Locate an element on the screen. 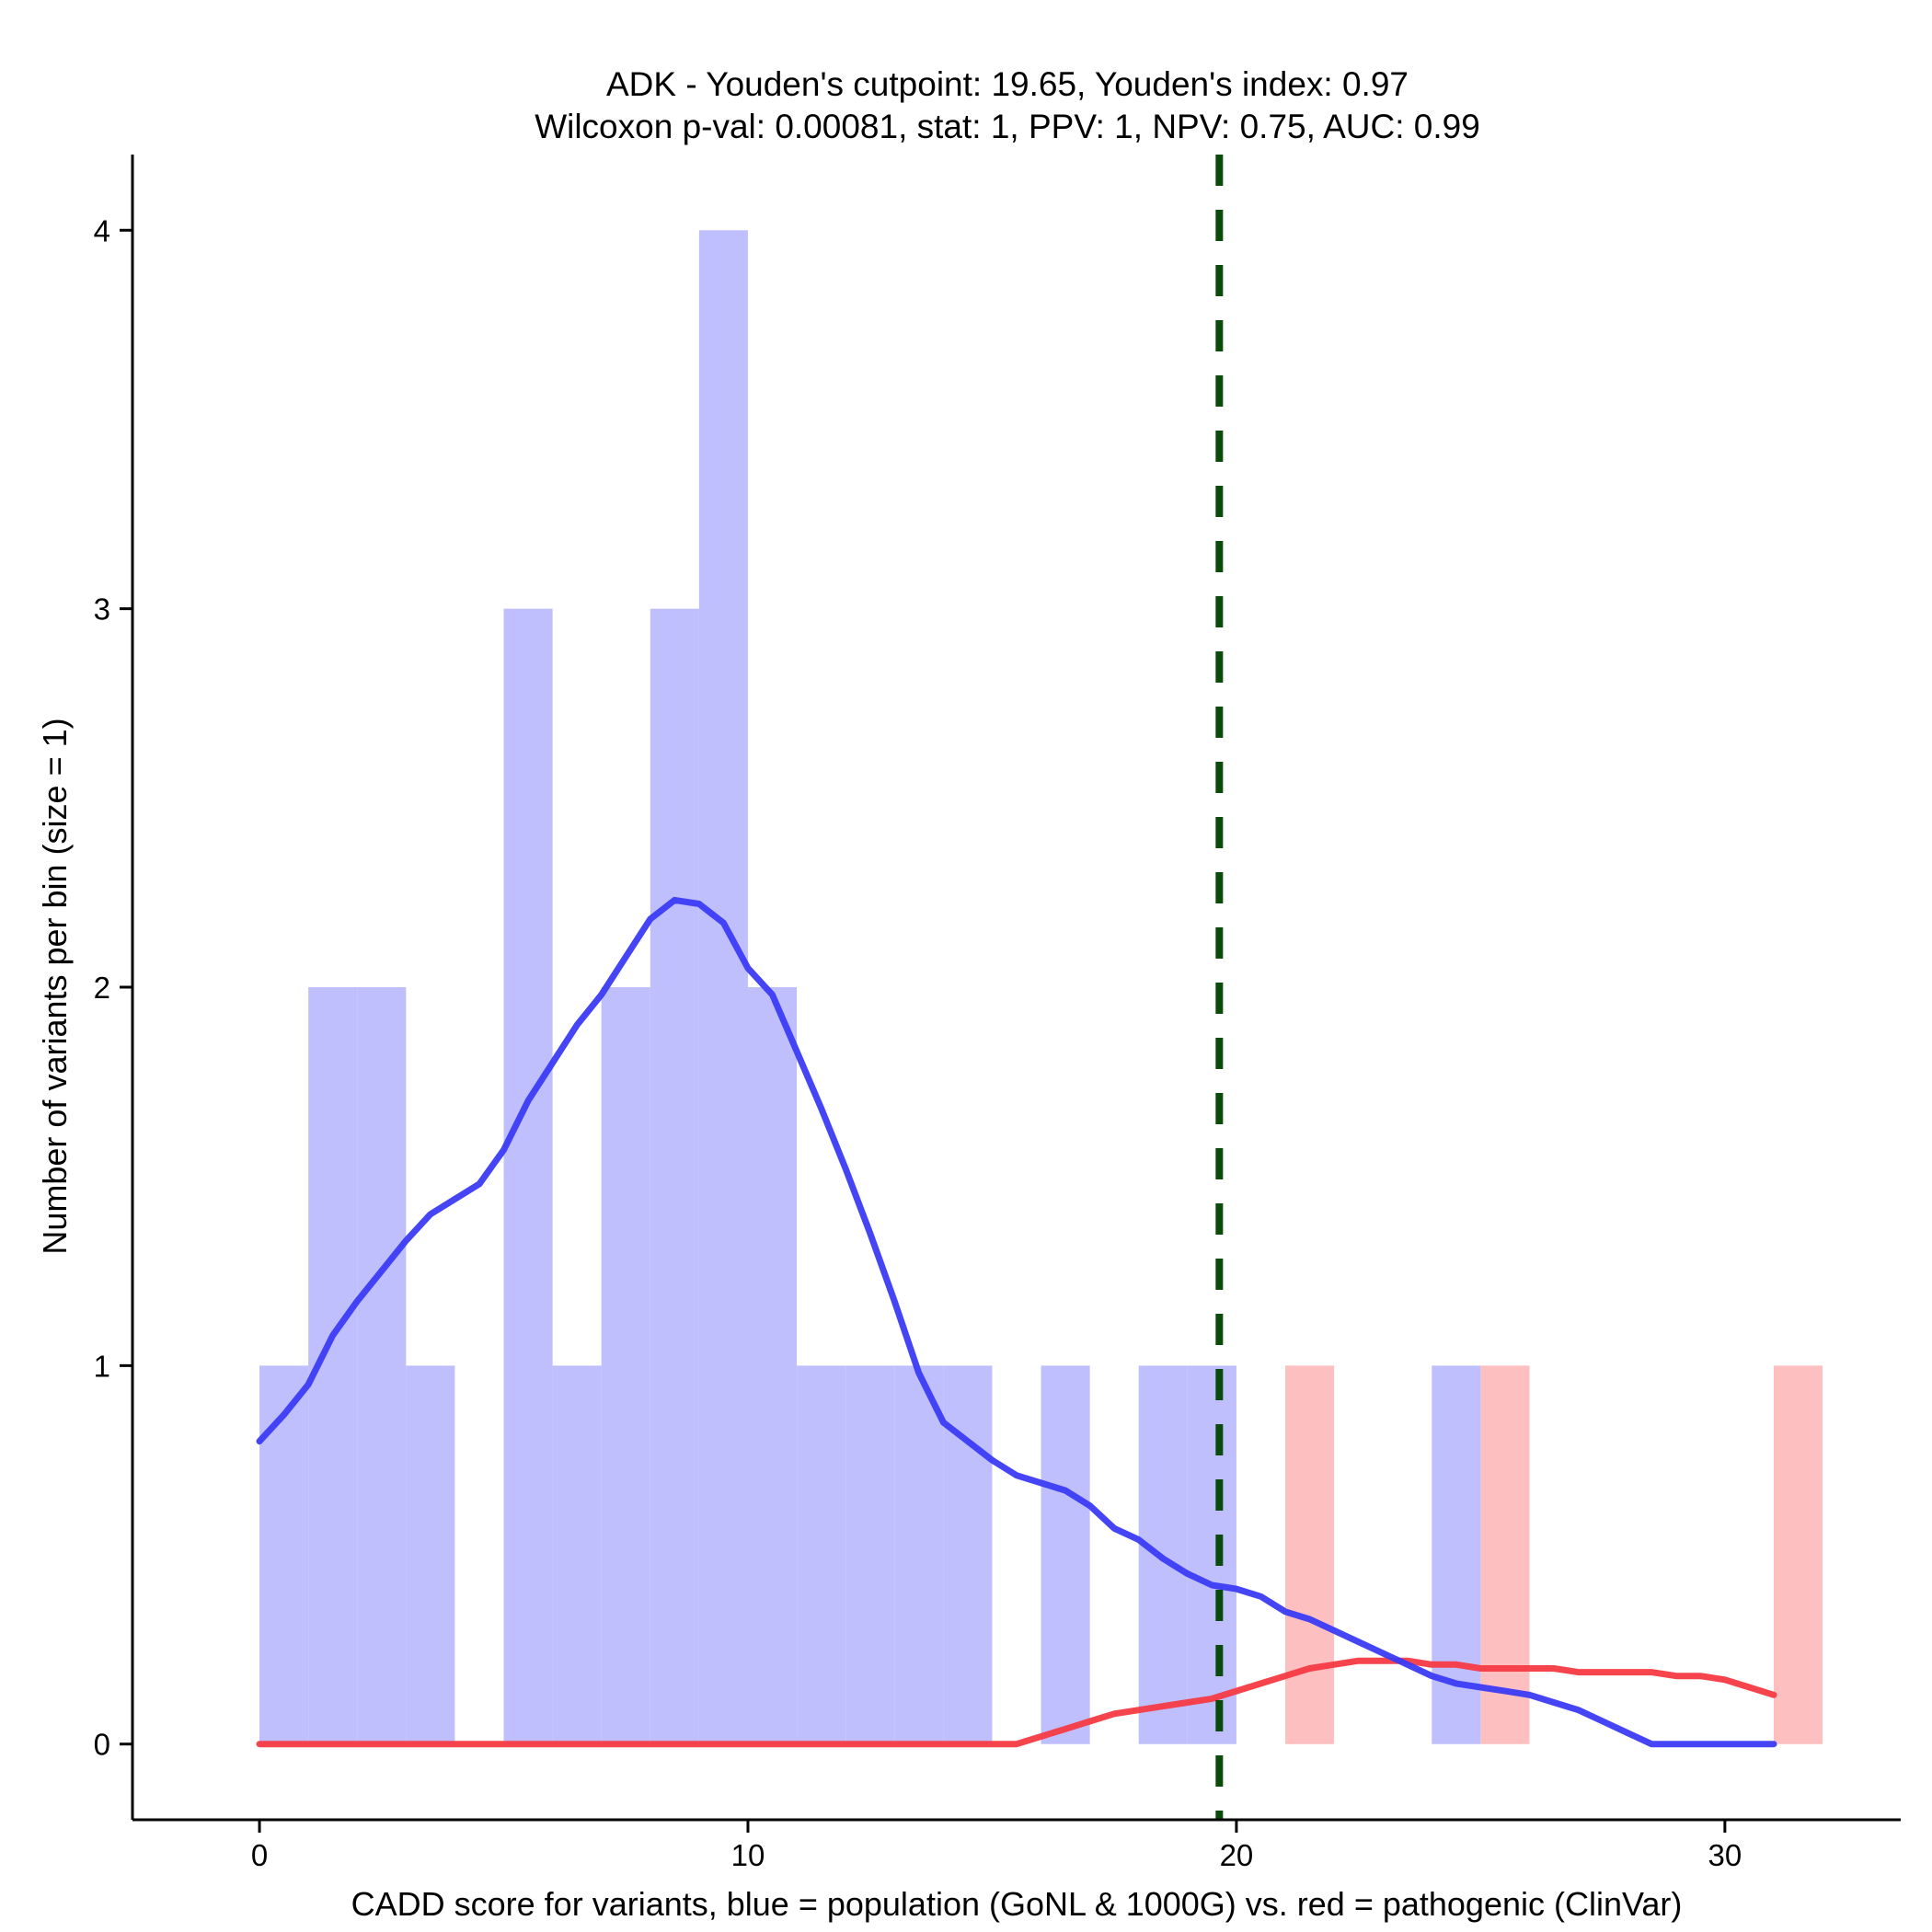 The height and width of the screenshot is (1932, 1932). x-axis-ticks: 0 10 20 30 is located at coordinates (997, 1846).